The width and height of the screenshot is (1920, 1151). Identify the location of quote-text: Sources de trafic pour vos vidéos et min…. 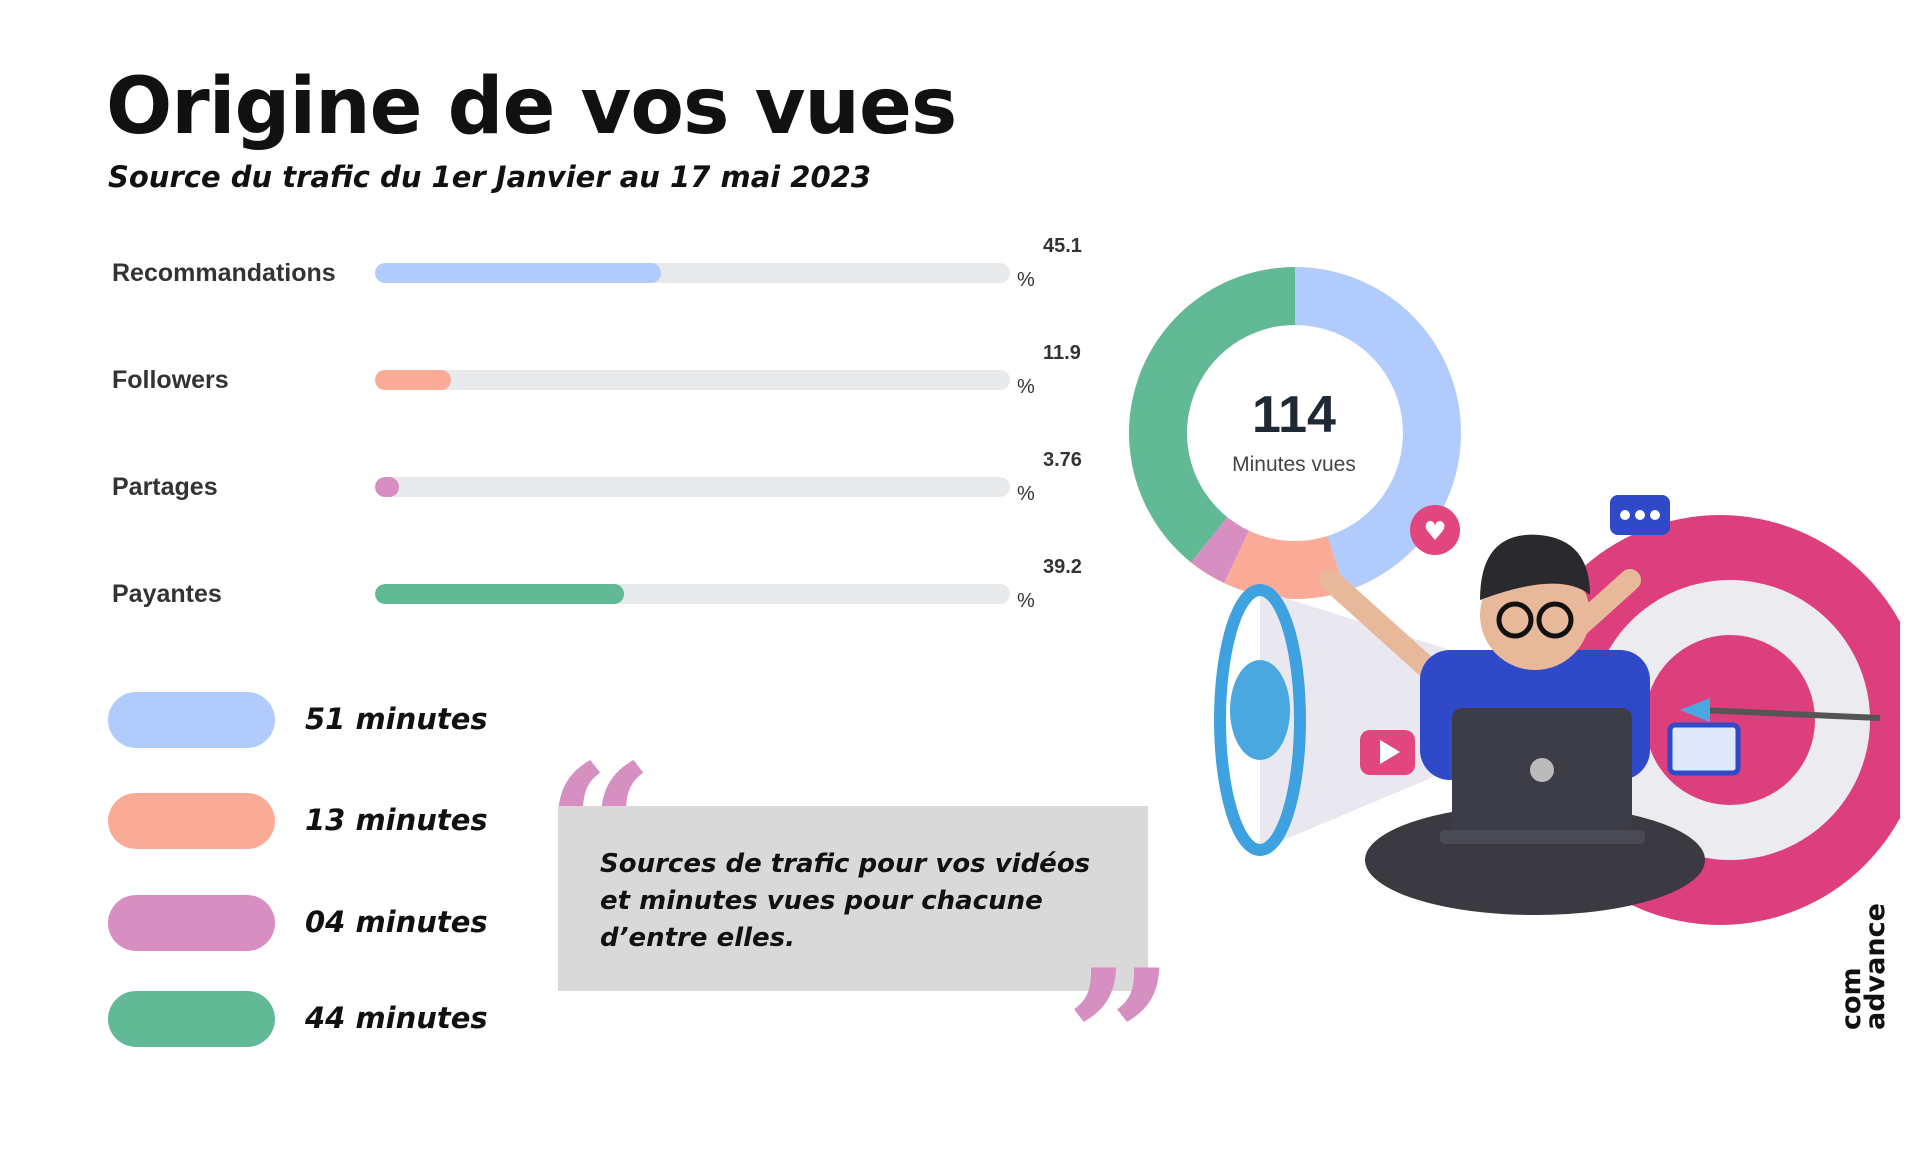
(845, 901).